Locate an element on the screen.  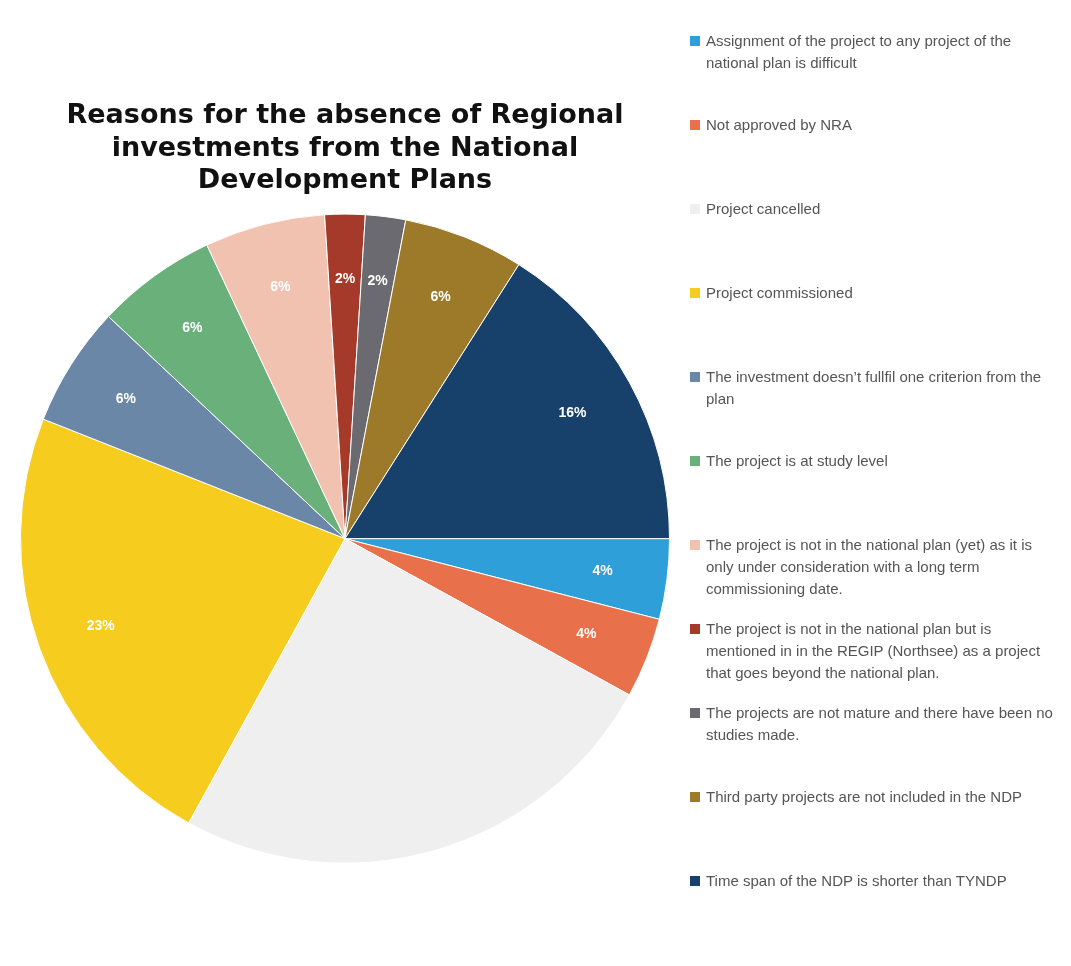
legend-label: Time span of the NDP is shorter than TYNDP is located at coordinates (856, 881).